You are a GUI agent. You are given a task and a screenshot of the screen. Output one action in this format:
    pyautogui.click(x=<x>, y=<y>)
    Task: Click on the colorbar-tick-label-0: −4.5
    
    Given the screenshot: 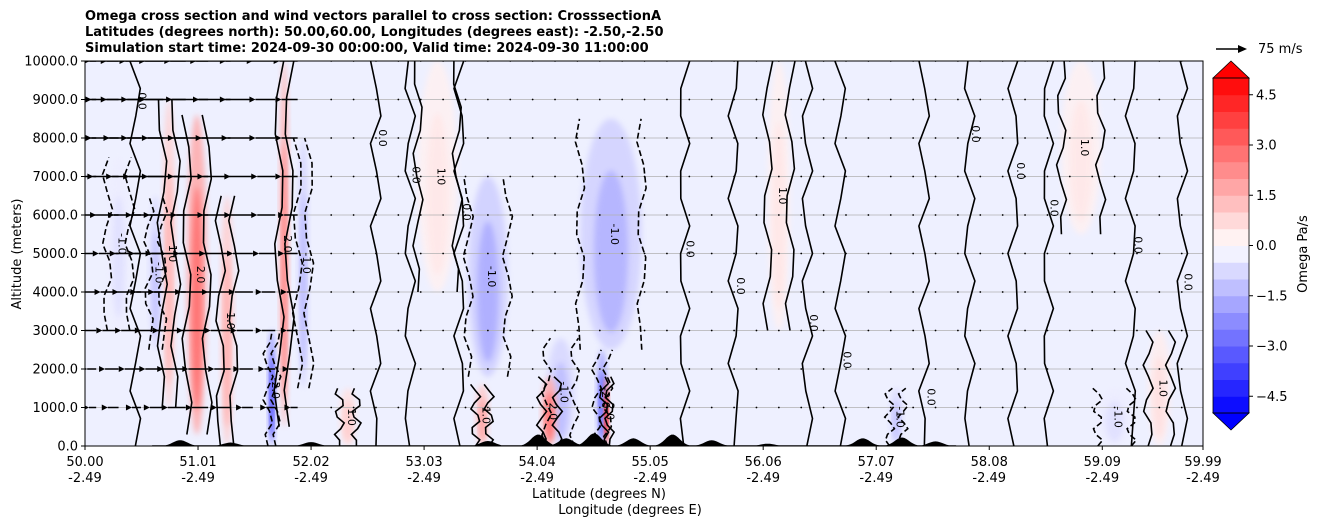 What is the action you would take?
    pyautogui.click(x=1272, y=397)
    